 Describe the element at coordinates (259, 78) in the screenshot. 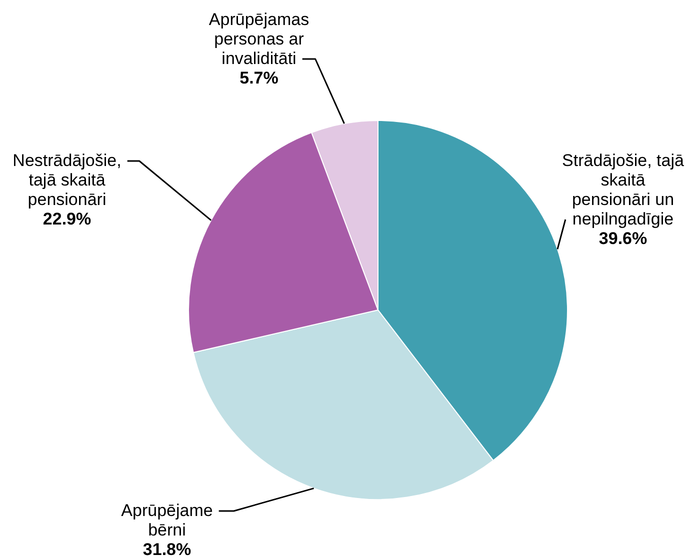

I see `data-label: 5.7%` at that location.